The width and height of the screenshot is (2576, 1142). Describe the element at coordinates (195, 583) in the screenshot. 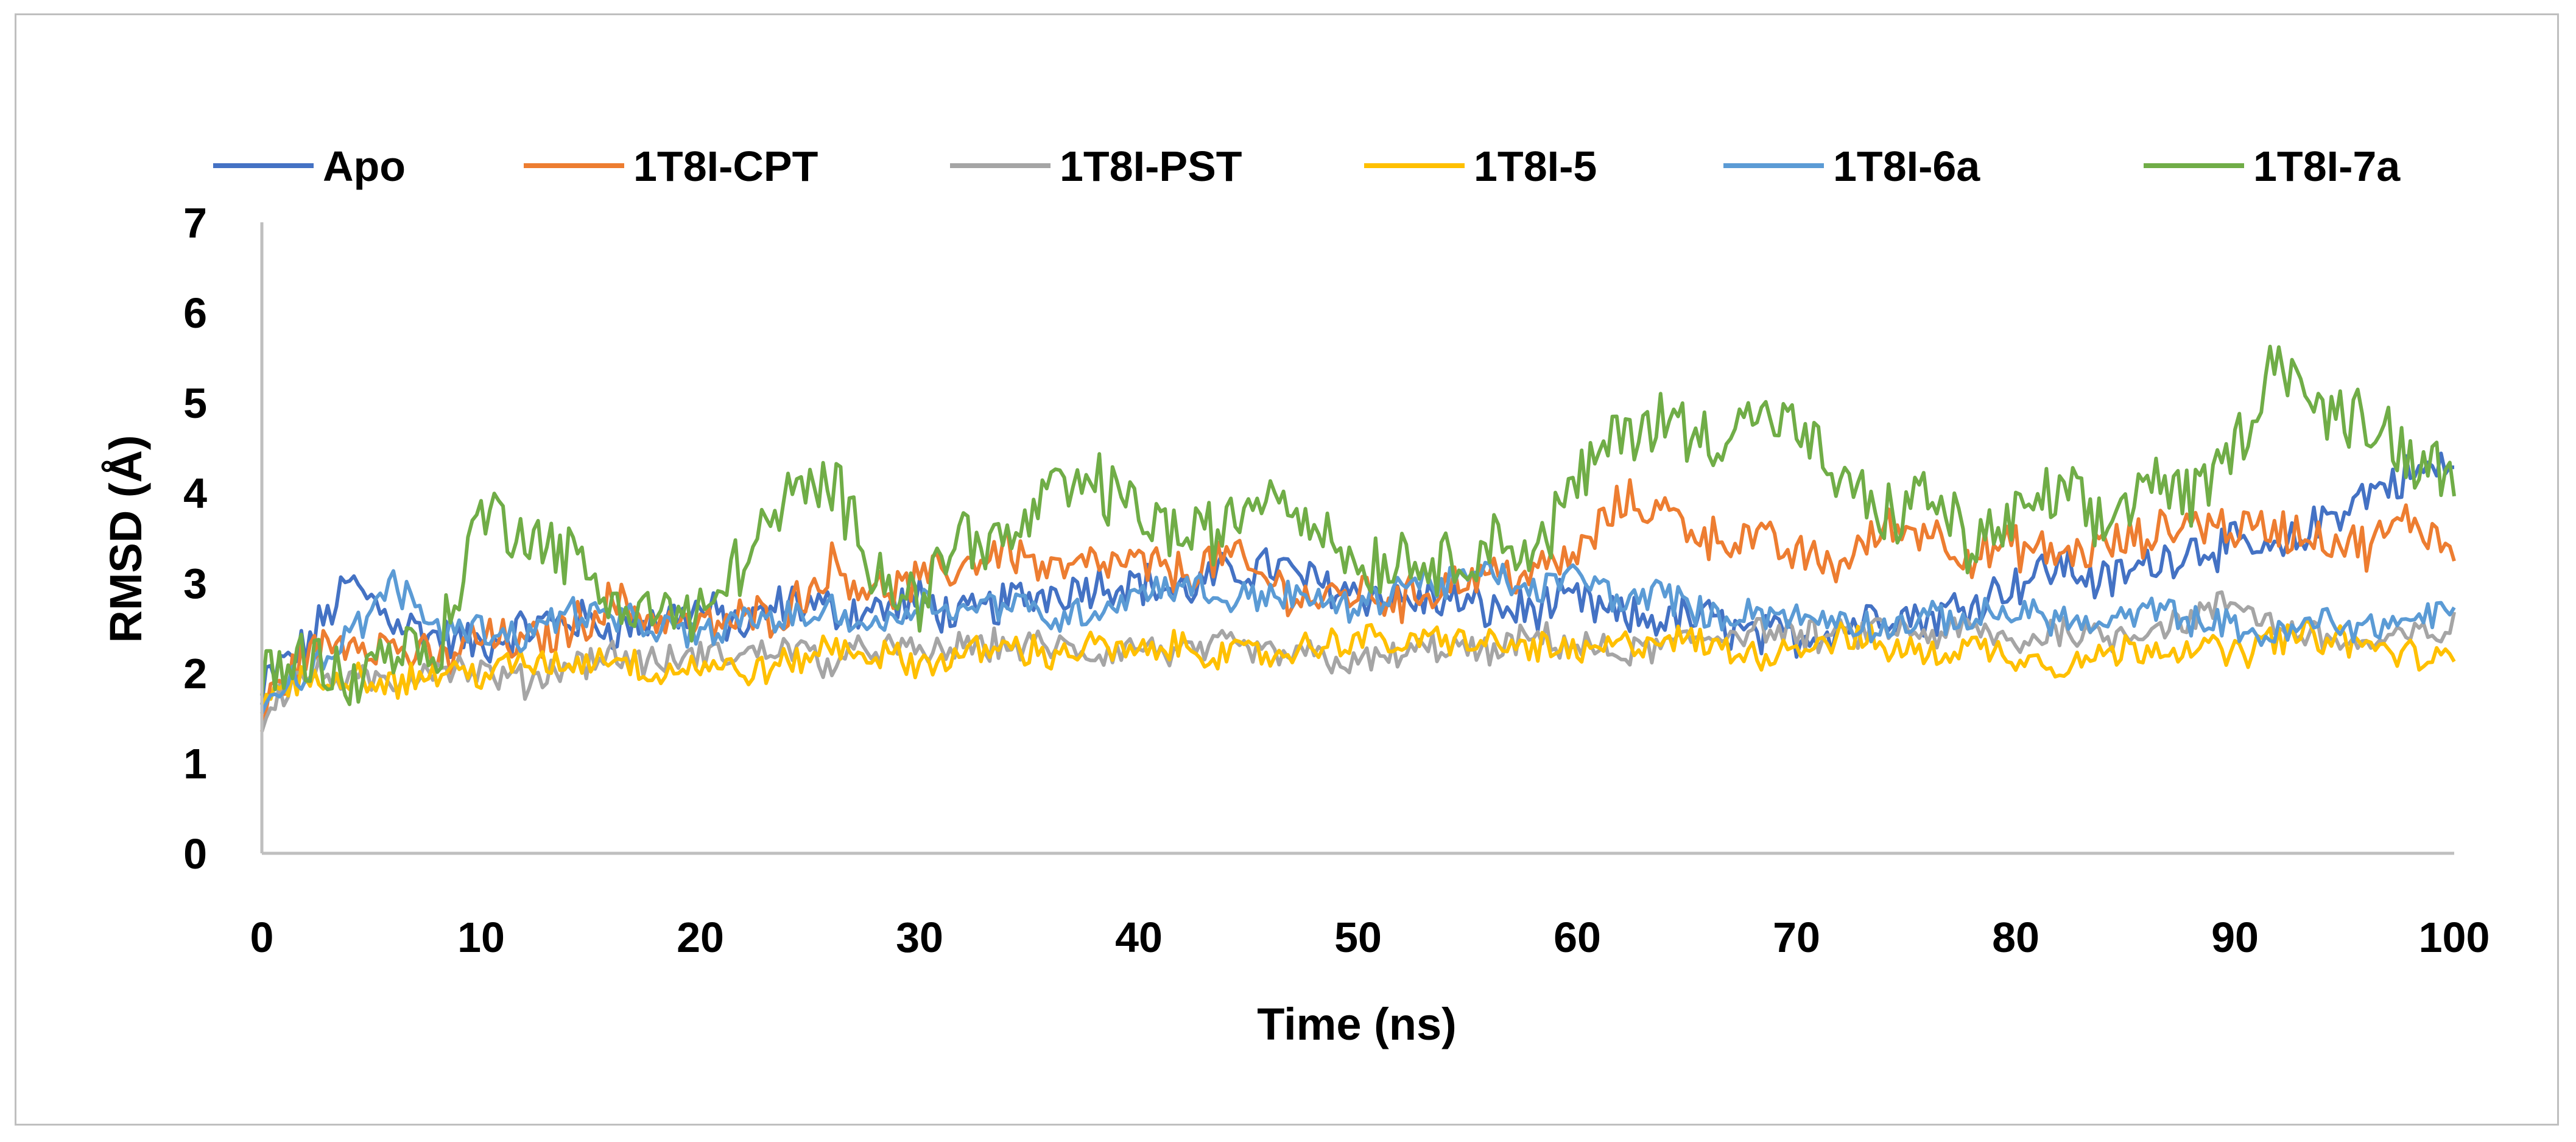

I see `y-tick-label: 3` at that location.